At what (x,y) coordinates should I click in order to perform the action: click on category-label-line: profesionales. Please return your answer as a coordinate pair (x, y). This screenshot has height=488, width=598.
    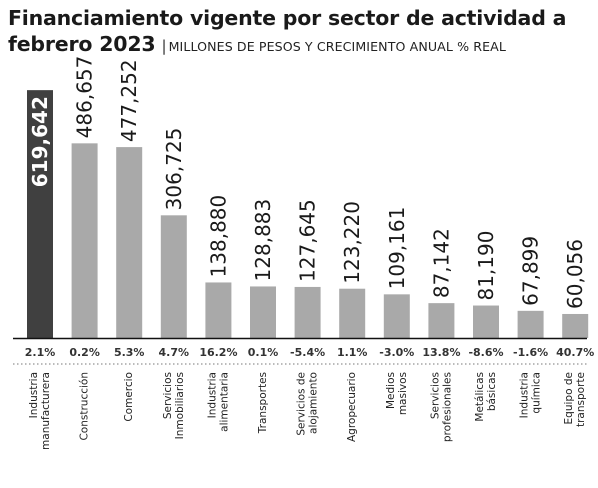
    Looking at the image, I should click on (447, 407).